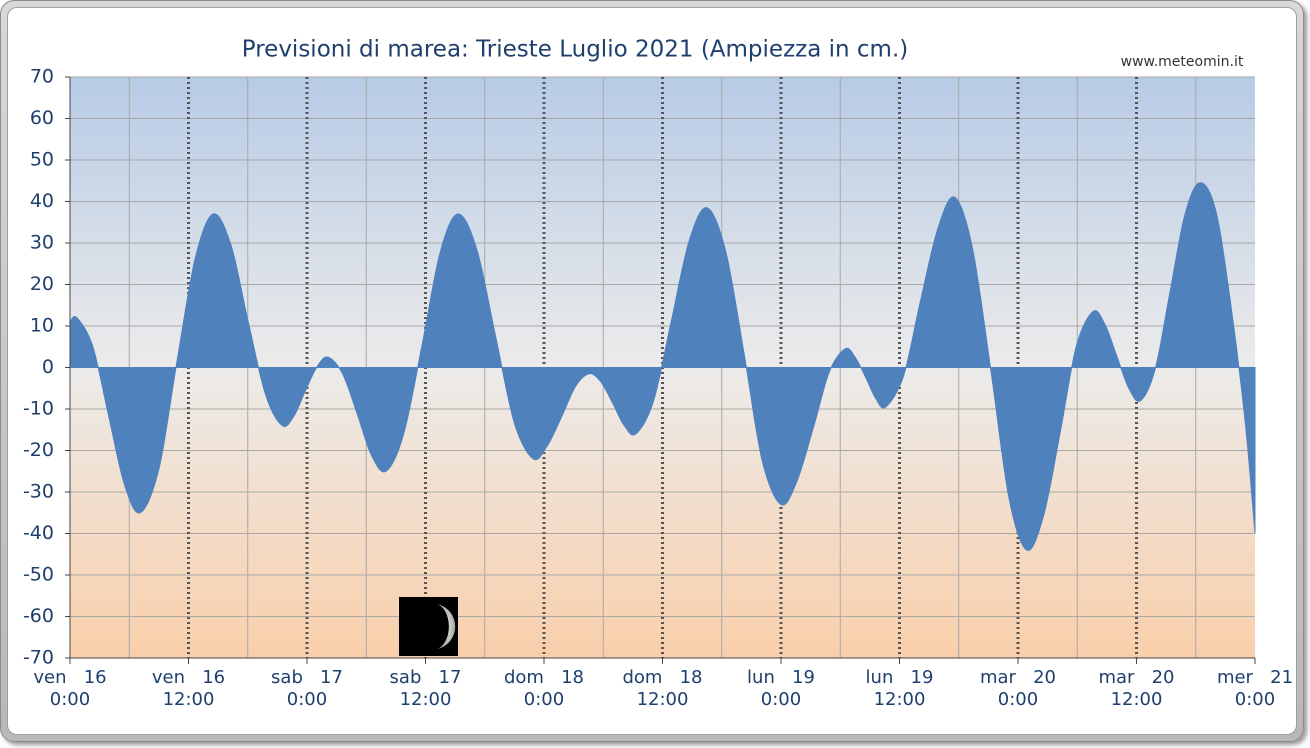 The width and height of the screenshot is (1310, 748). What do you see at coordinates (899, 688) in the screenshot?
I see `x-tick-label: lun 19 12:00` at bounding box center [899, 688].